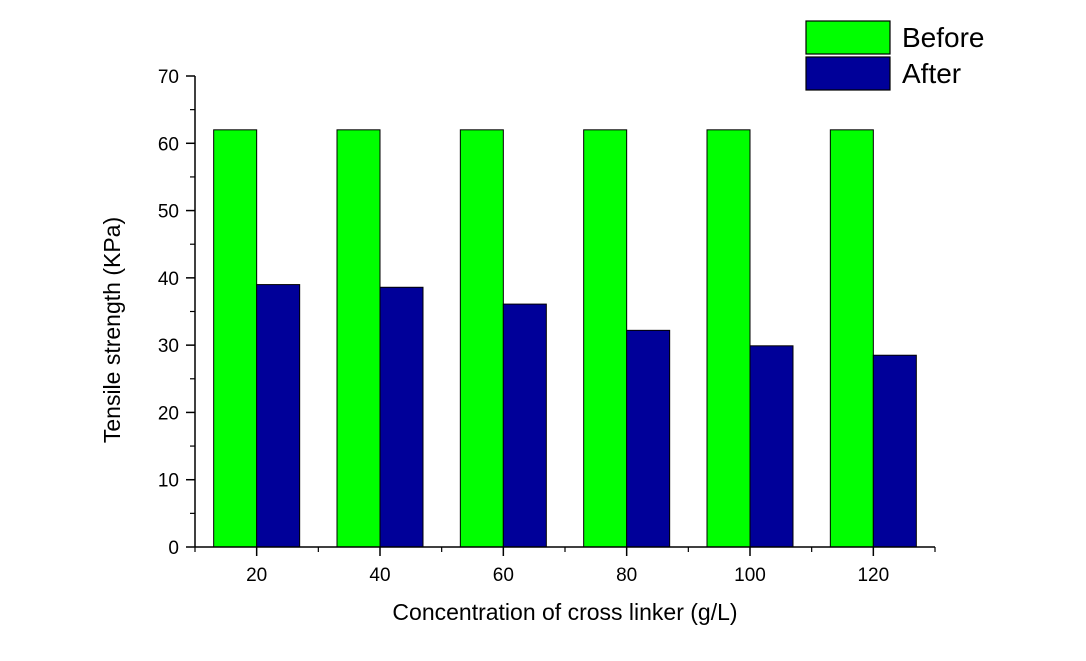 The image size is (1086, 661). What do you see at coordinates (626, 575) in the screenshot?
I see `x-tick-label-80: 80` at bounding box center [626, 575].